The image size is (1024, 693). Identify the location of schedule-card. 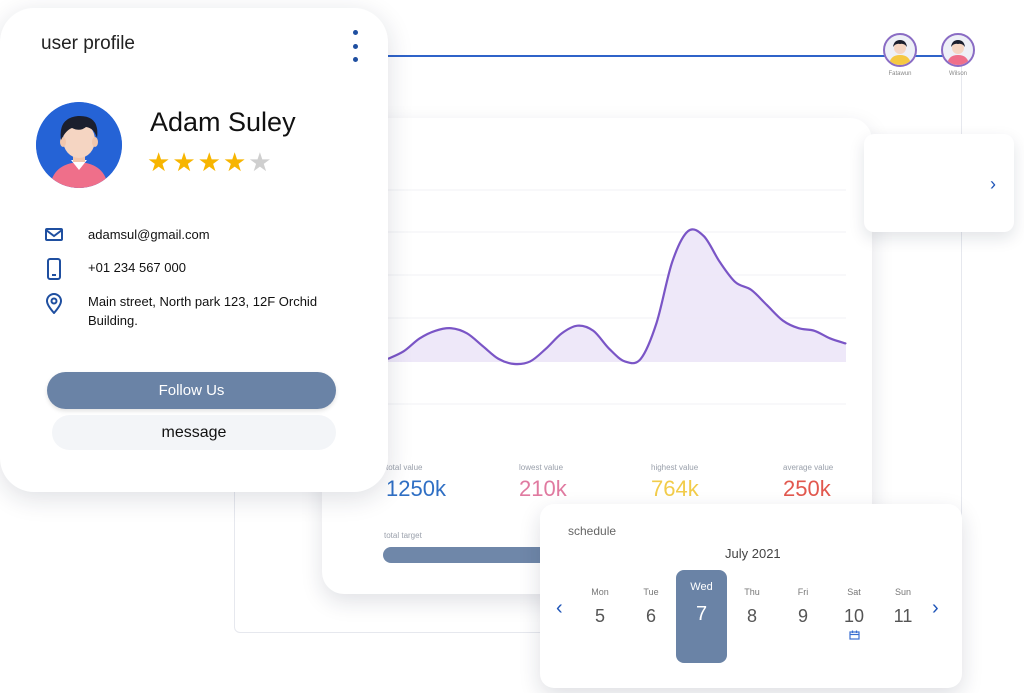
(751, 596).